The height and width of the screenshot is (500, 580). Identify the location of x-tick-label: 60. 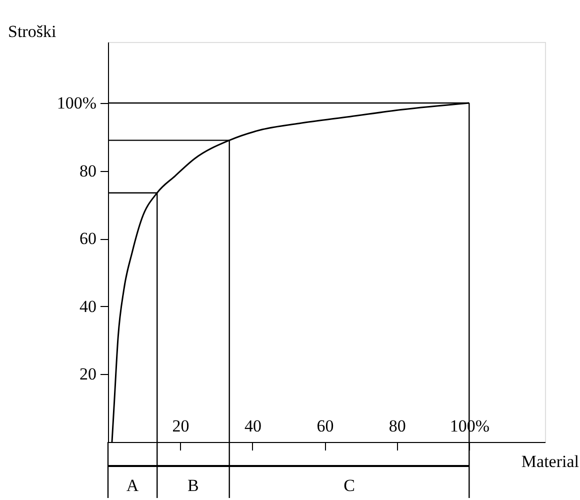
(325, 426).